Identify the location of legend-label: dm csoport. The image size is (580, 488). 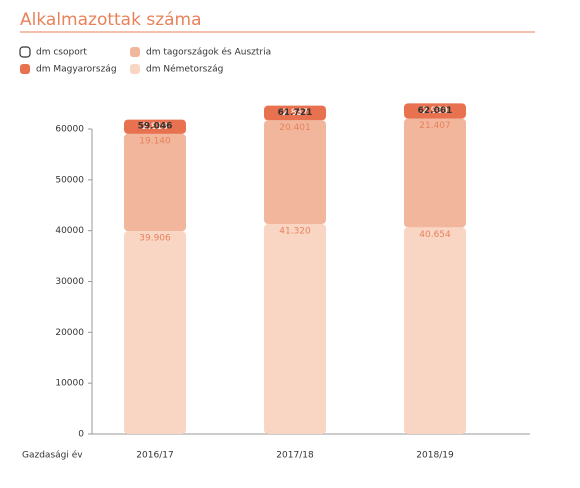
(61, 53).